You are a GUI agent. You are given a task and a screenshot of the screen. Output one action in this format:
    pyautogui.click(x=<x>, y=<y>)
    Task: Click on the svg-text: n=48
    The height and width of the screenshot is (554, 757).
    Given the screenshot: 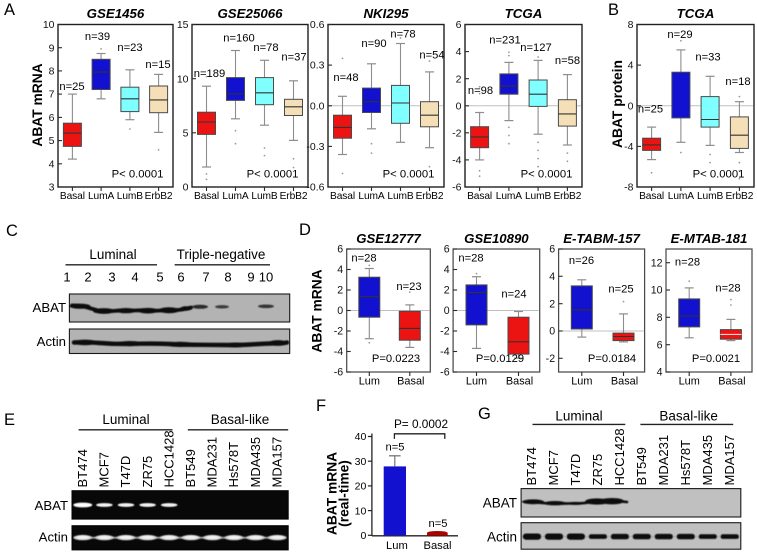 What is the action you would take?
    pyautogui.click(x=345, y=78)
    